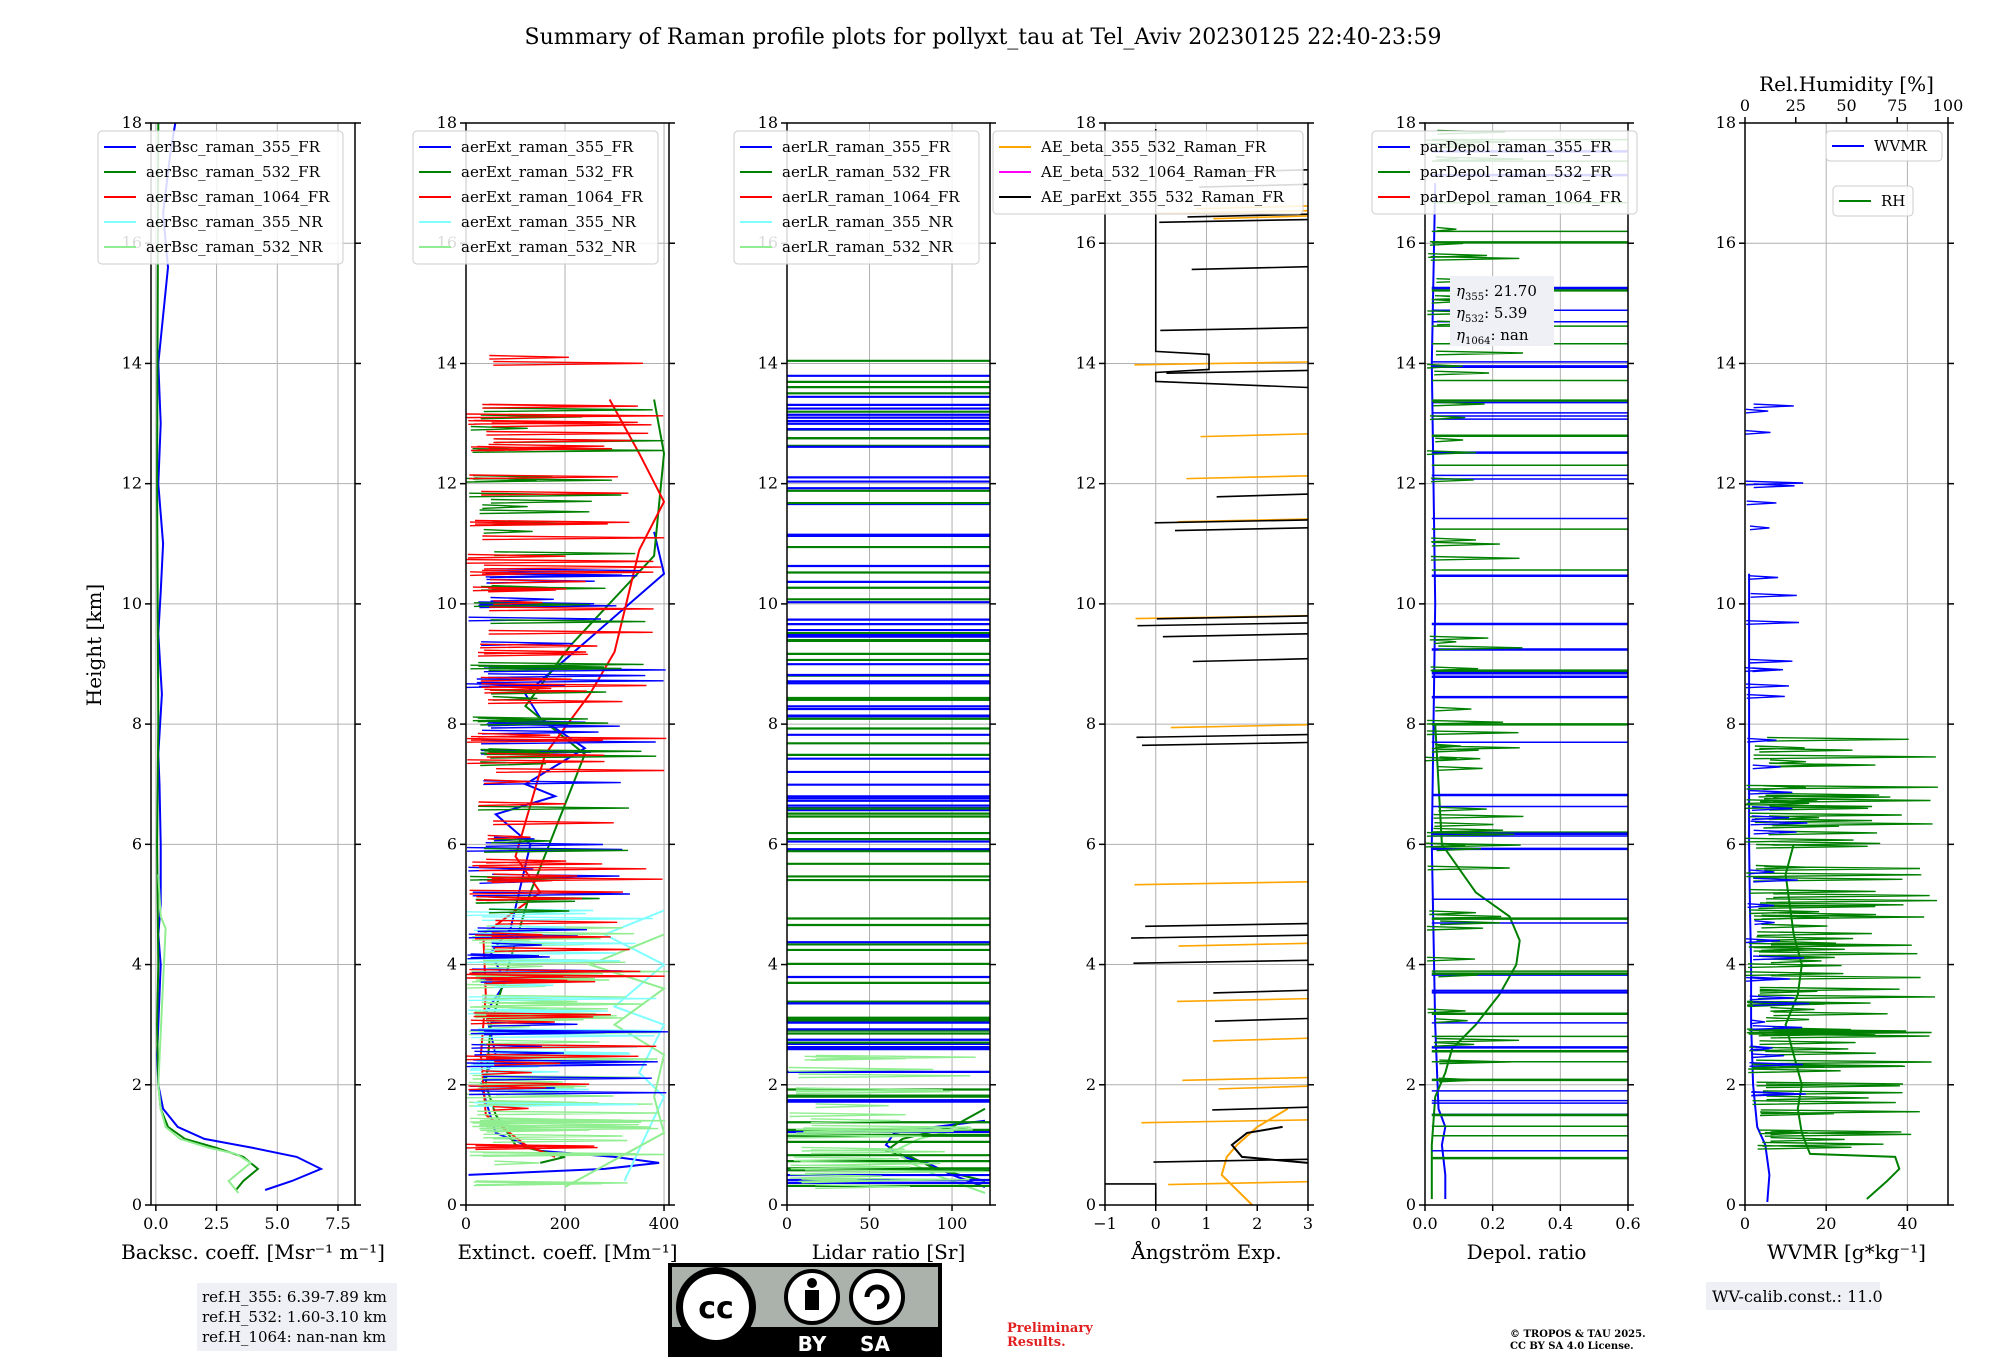 This screenshot has width=2000, height=1360. What do you see at coordinates (1502, 311) in the screenshot?
I see `eta-box: η355: 21.70 η532: 5.39 η1064: nan` at bounding box center [1502, 311].